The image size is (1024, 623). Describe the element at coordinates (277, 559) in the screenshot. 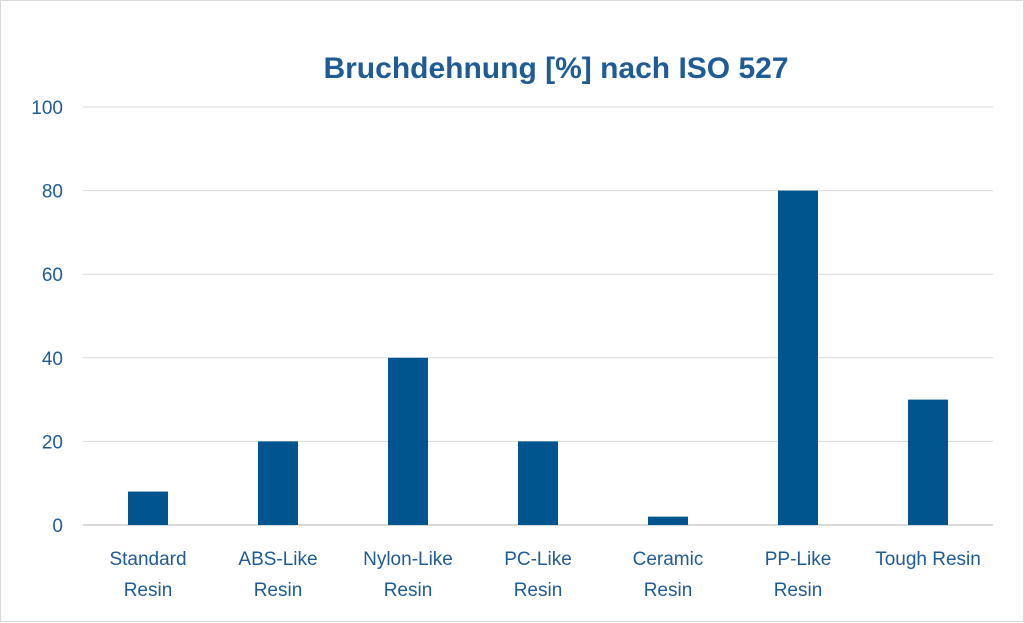

I see `x-tick-label: ABS-Like` at that location.